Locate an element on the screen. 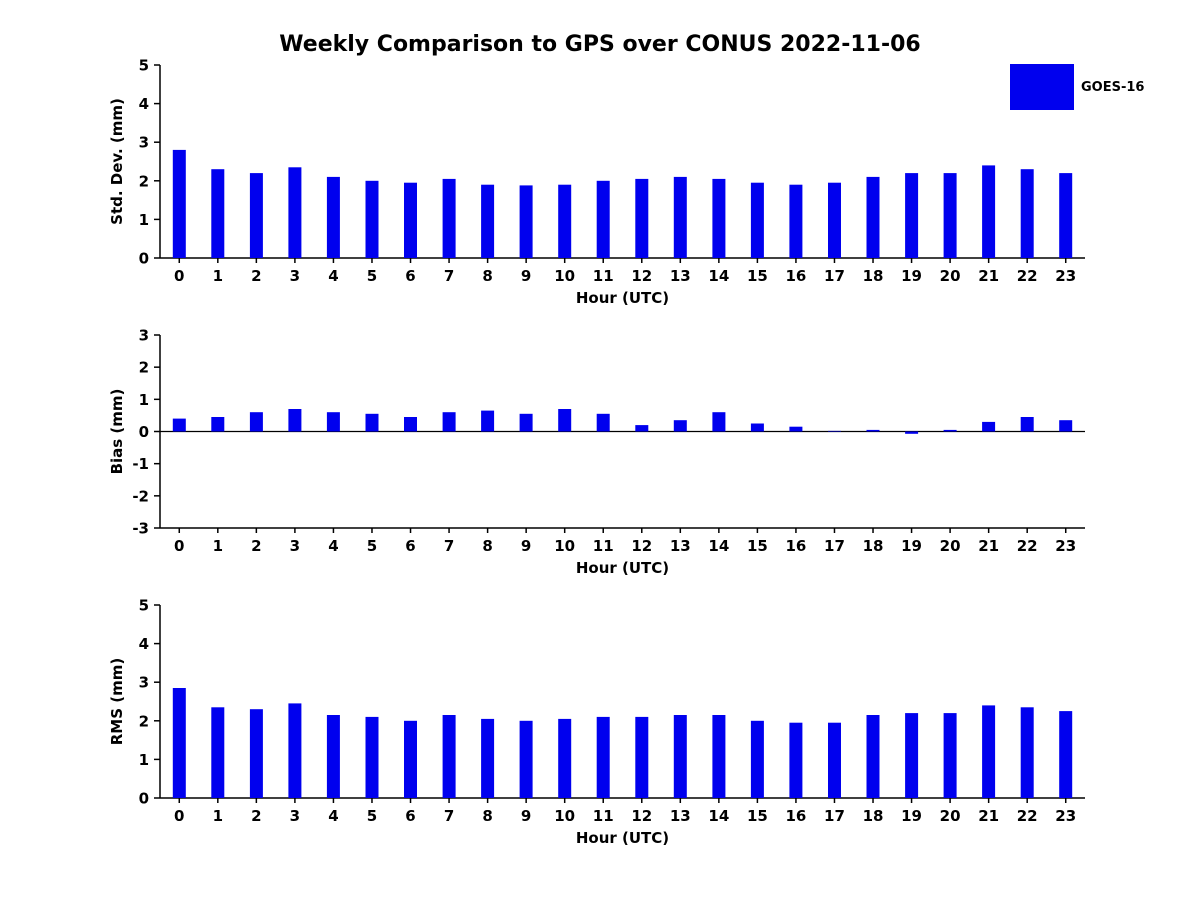  svg-text: -2 is located at coordinates (140, 496).